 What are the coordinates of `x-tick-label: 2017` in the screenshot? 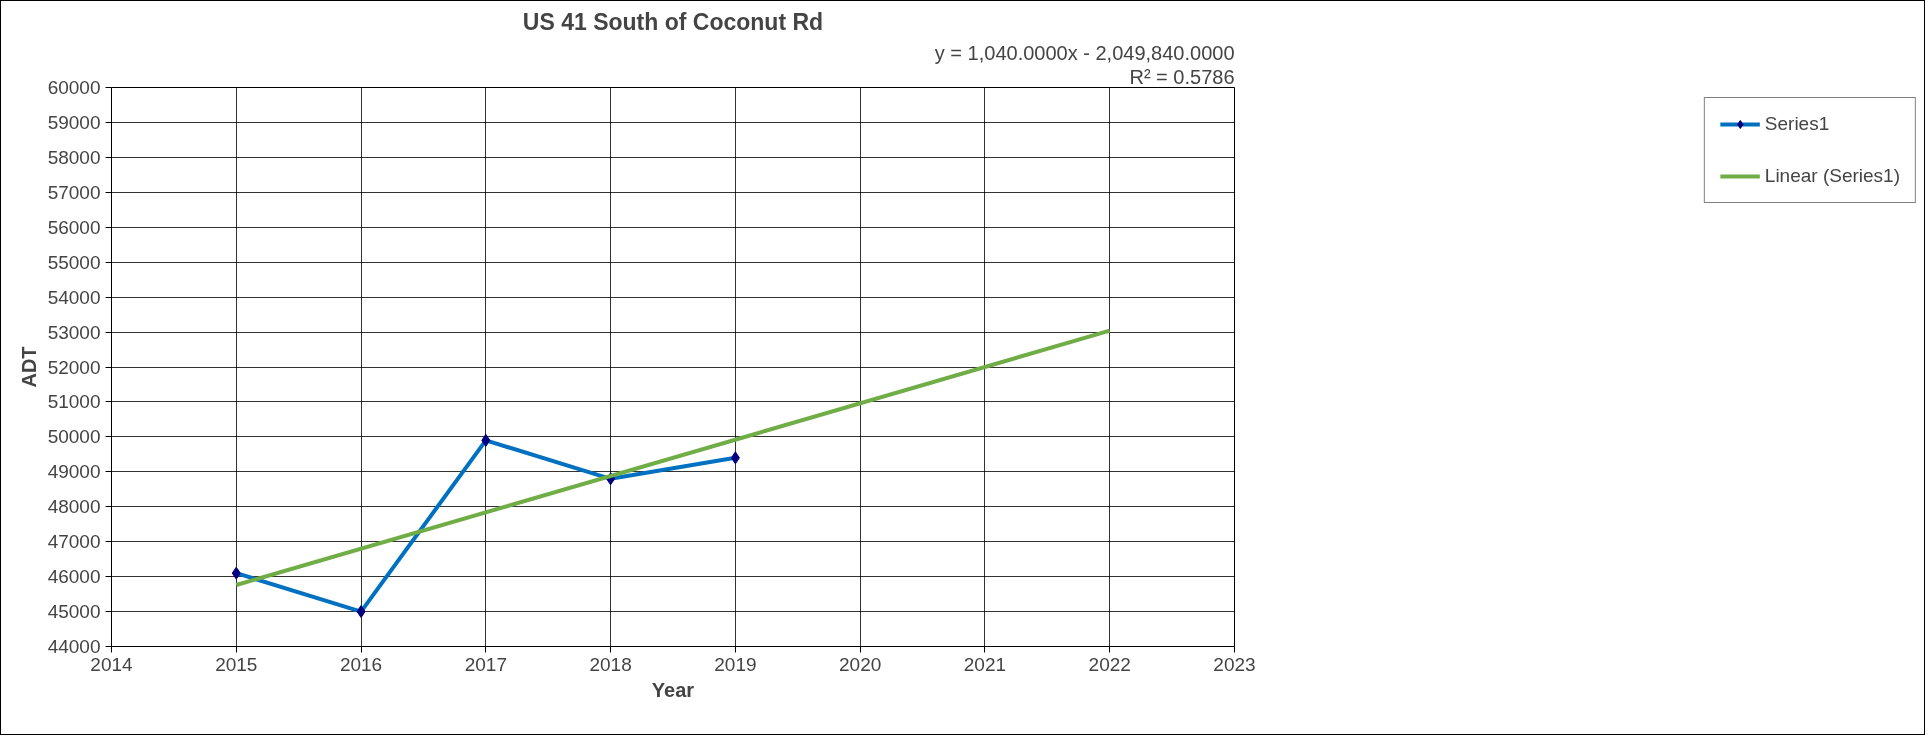 It's located at (485, 664).